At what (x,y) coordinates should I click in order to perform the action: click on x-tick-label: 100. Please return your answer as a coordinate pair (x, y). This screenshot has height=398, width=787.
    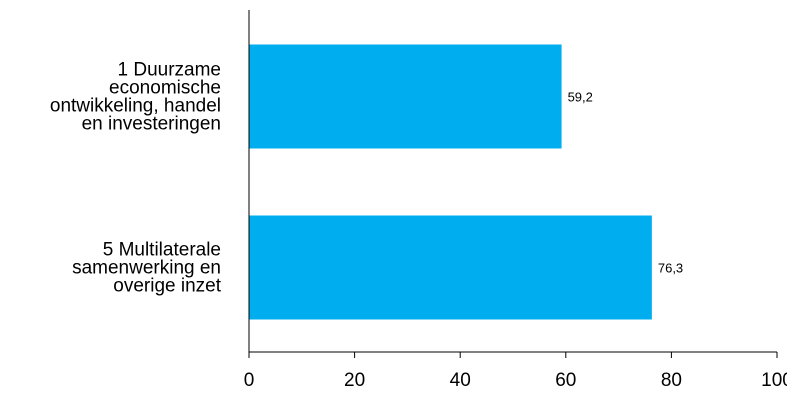
    Looking at the image, I should click on (774, 380).